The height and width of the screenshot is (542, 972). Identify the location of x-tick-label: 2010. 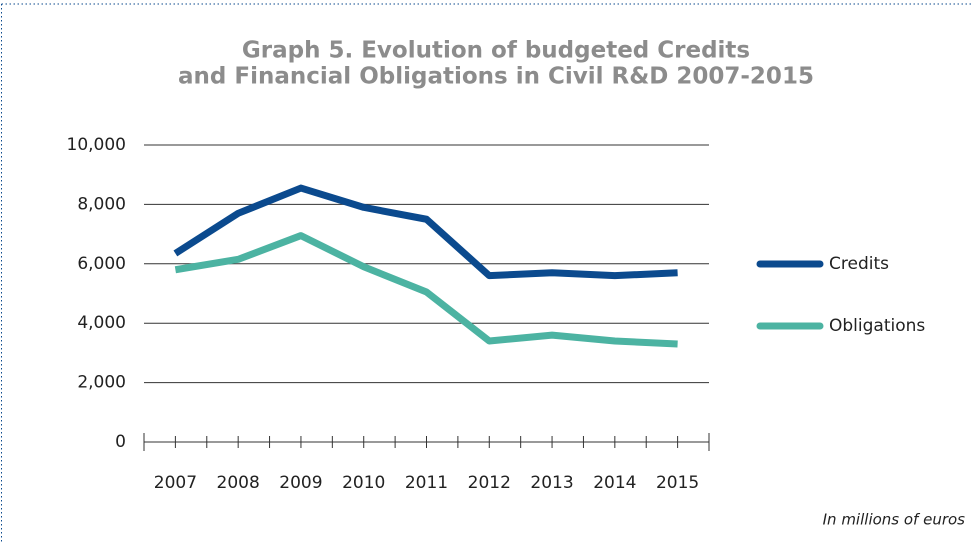
(363, 483).